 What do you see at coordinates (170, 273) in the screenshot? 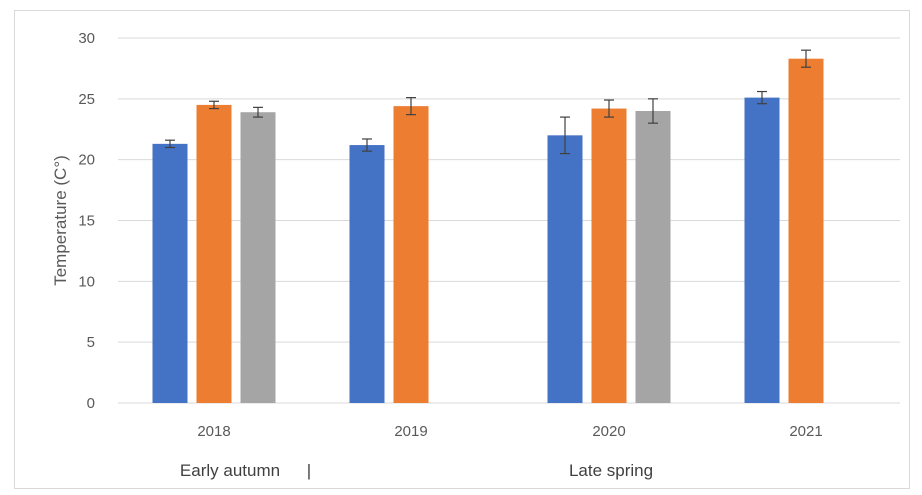
I see `bar-2018-s1` at bounding box center [170, 273].